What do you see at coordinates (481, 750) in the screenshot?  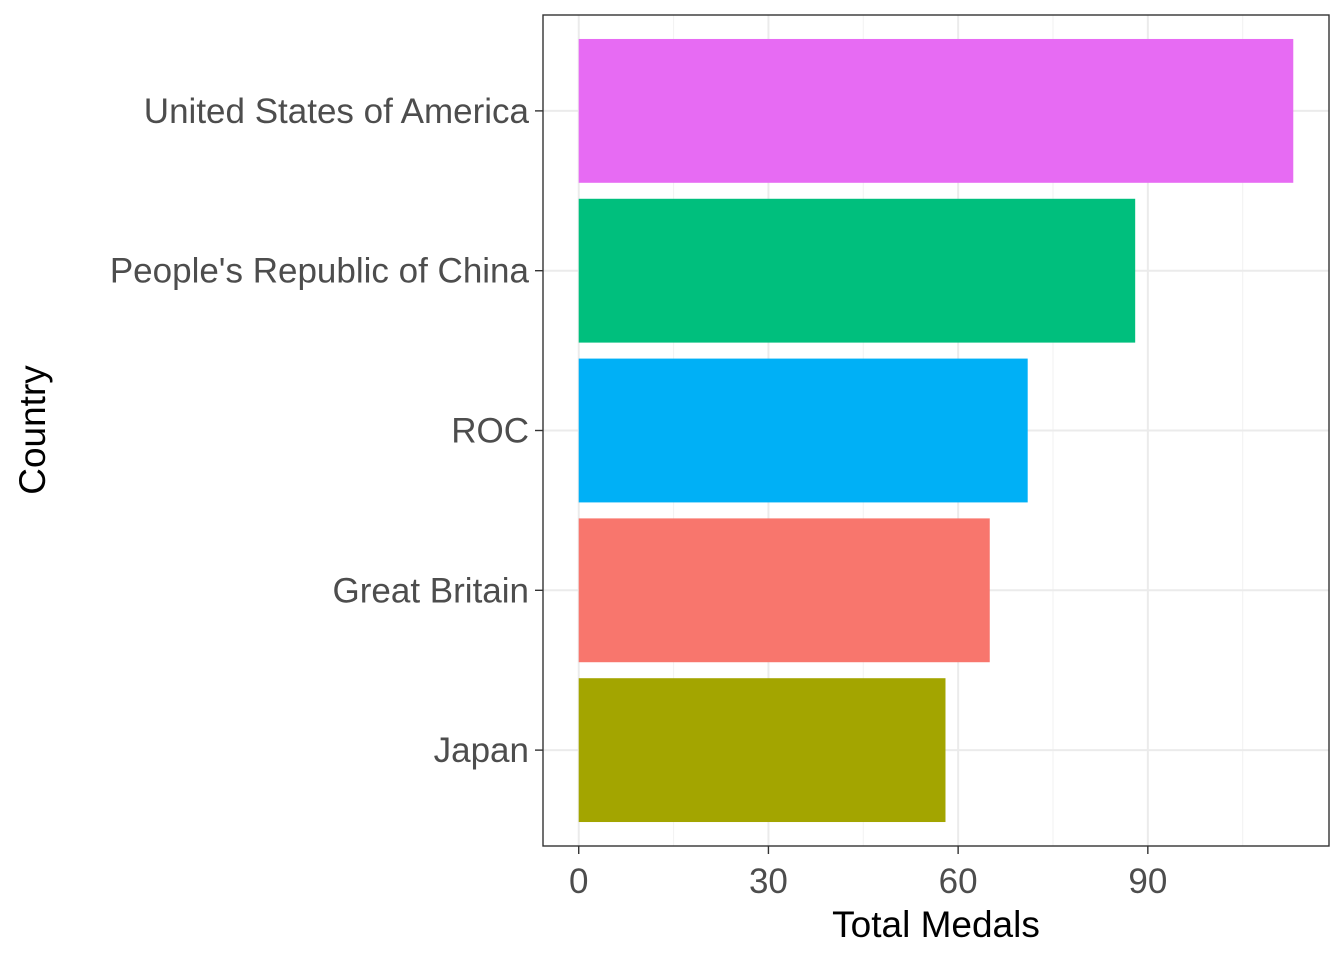 I see `y-tick-label: Japan` at bounding box center [481, 750].